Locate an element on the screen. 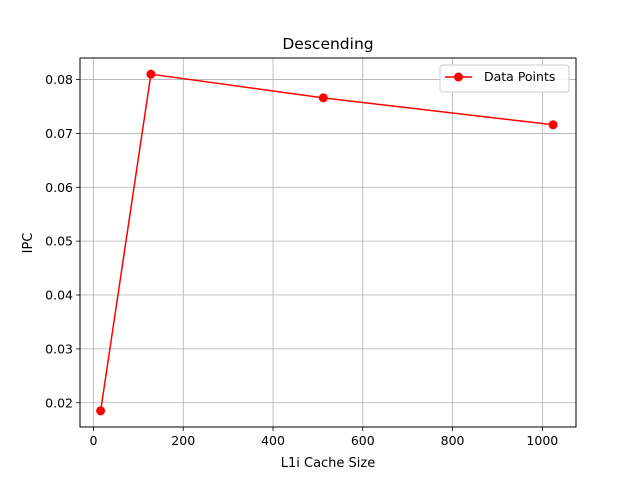 The image size is (640, 480). y-axis-ticks: 0.02 0.03 0.04 0.05 0.06 0.07 0.08 is located at coordinates (62, 241).